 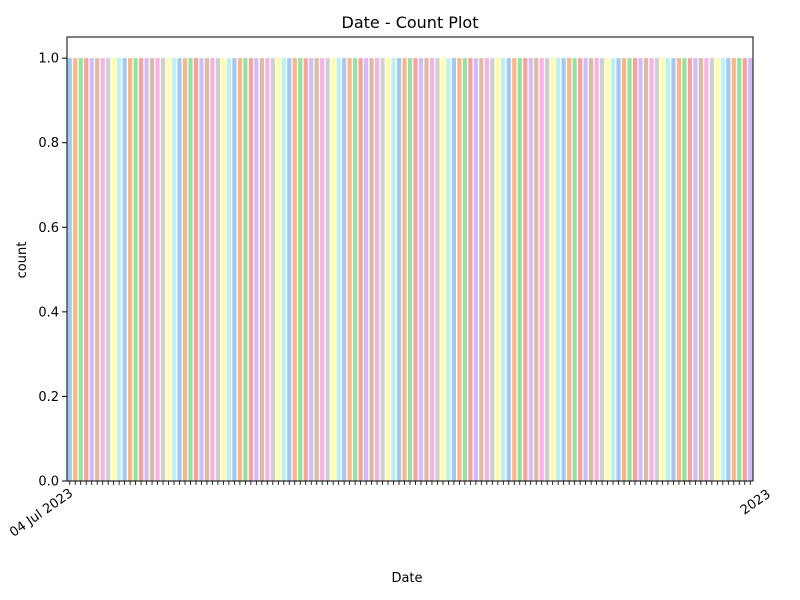 What do you see at coordinates (410, 22) in the screenshot?
I see `chart-title: Date - Count Plot` at bounding box center [410, 22].